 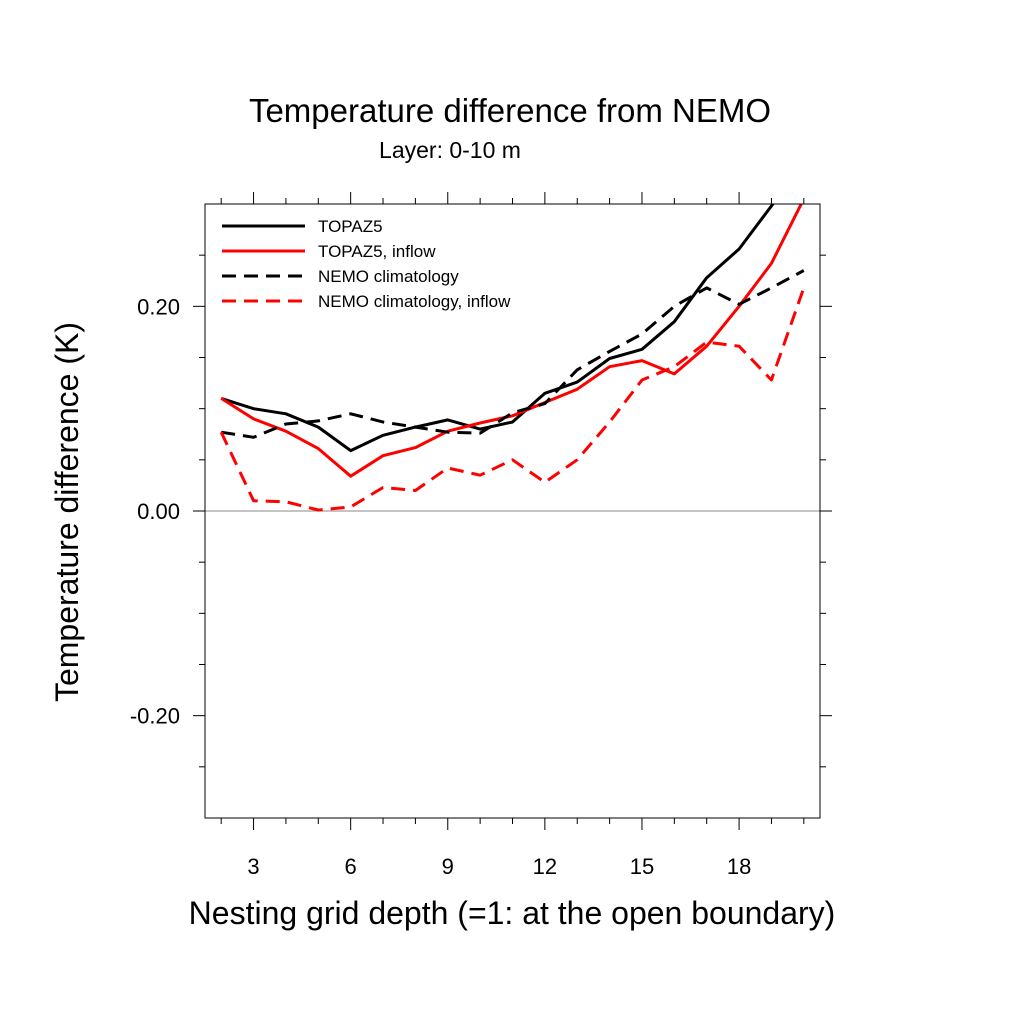 What do you see at coordinates (450, 150) in the screenshot?
I see `chart-subtitle: Layer: 0-10 m` at bounding box center [450, 150].